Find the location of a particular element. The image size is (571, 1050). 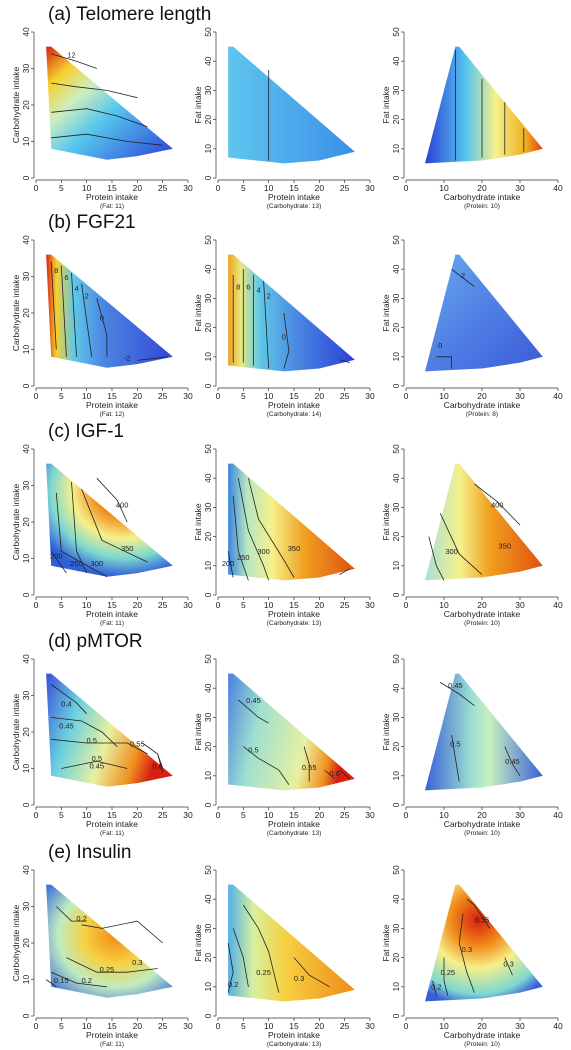

contour-label: 0 is located at coordinates (102, 317).